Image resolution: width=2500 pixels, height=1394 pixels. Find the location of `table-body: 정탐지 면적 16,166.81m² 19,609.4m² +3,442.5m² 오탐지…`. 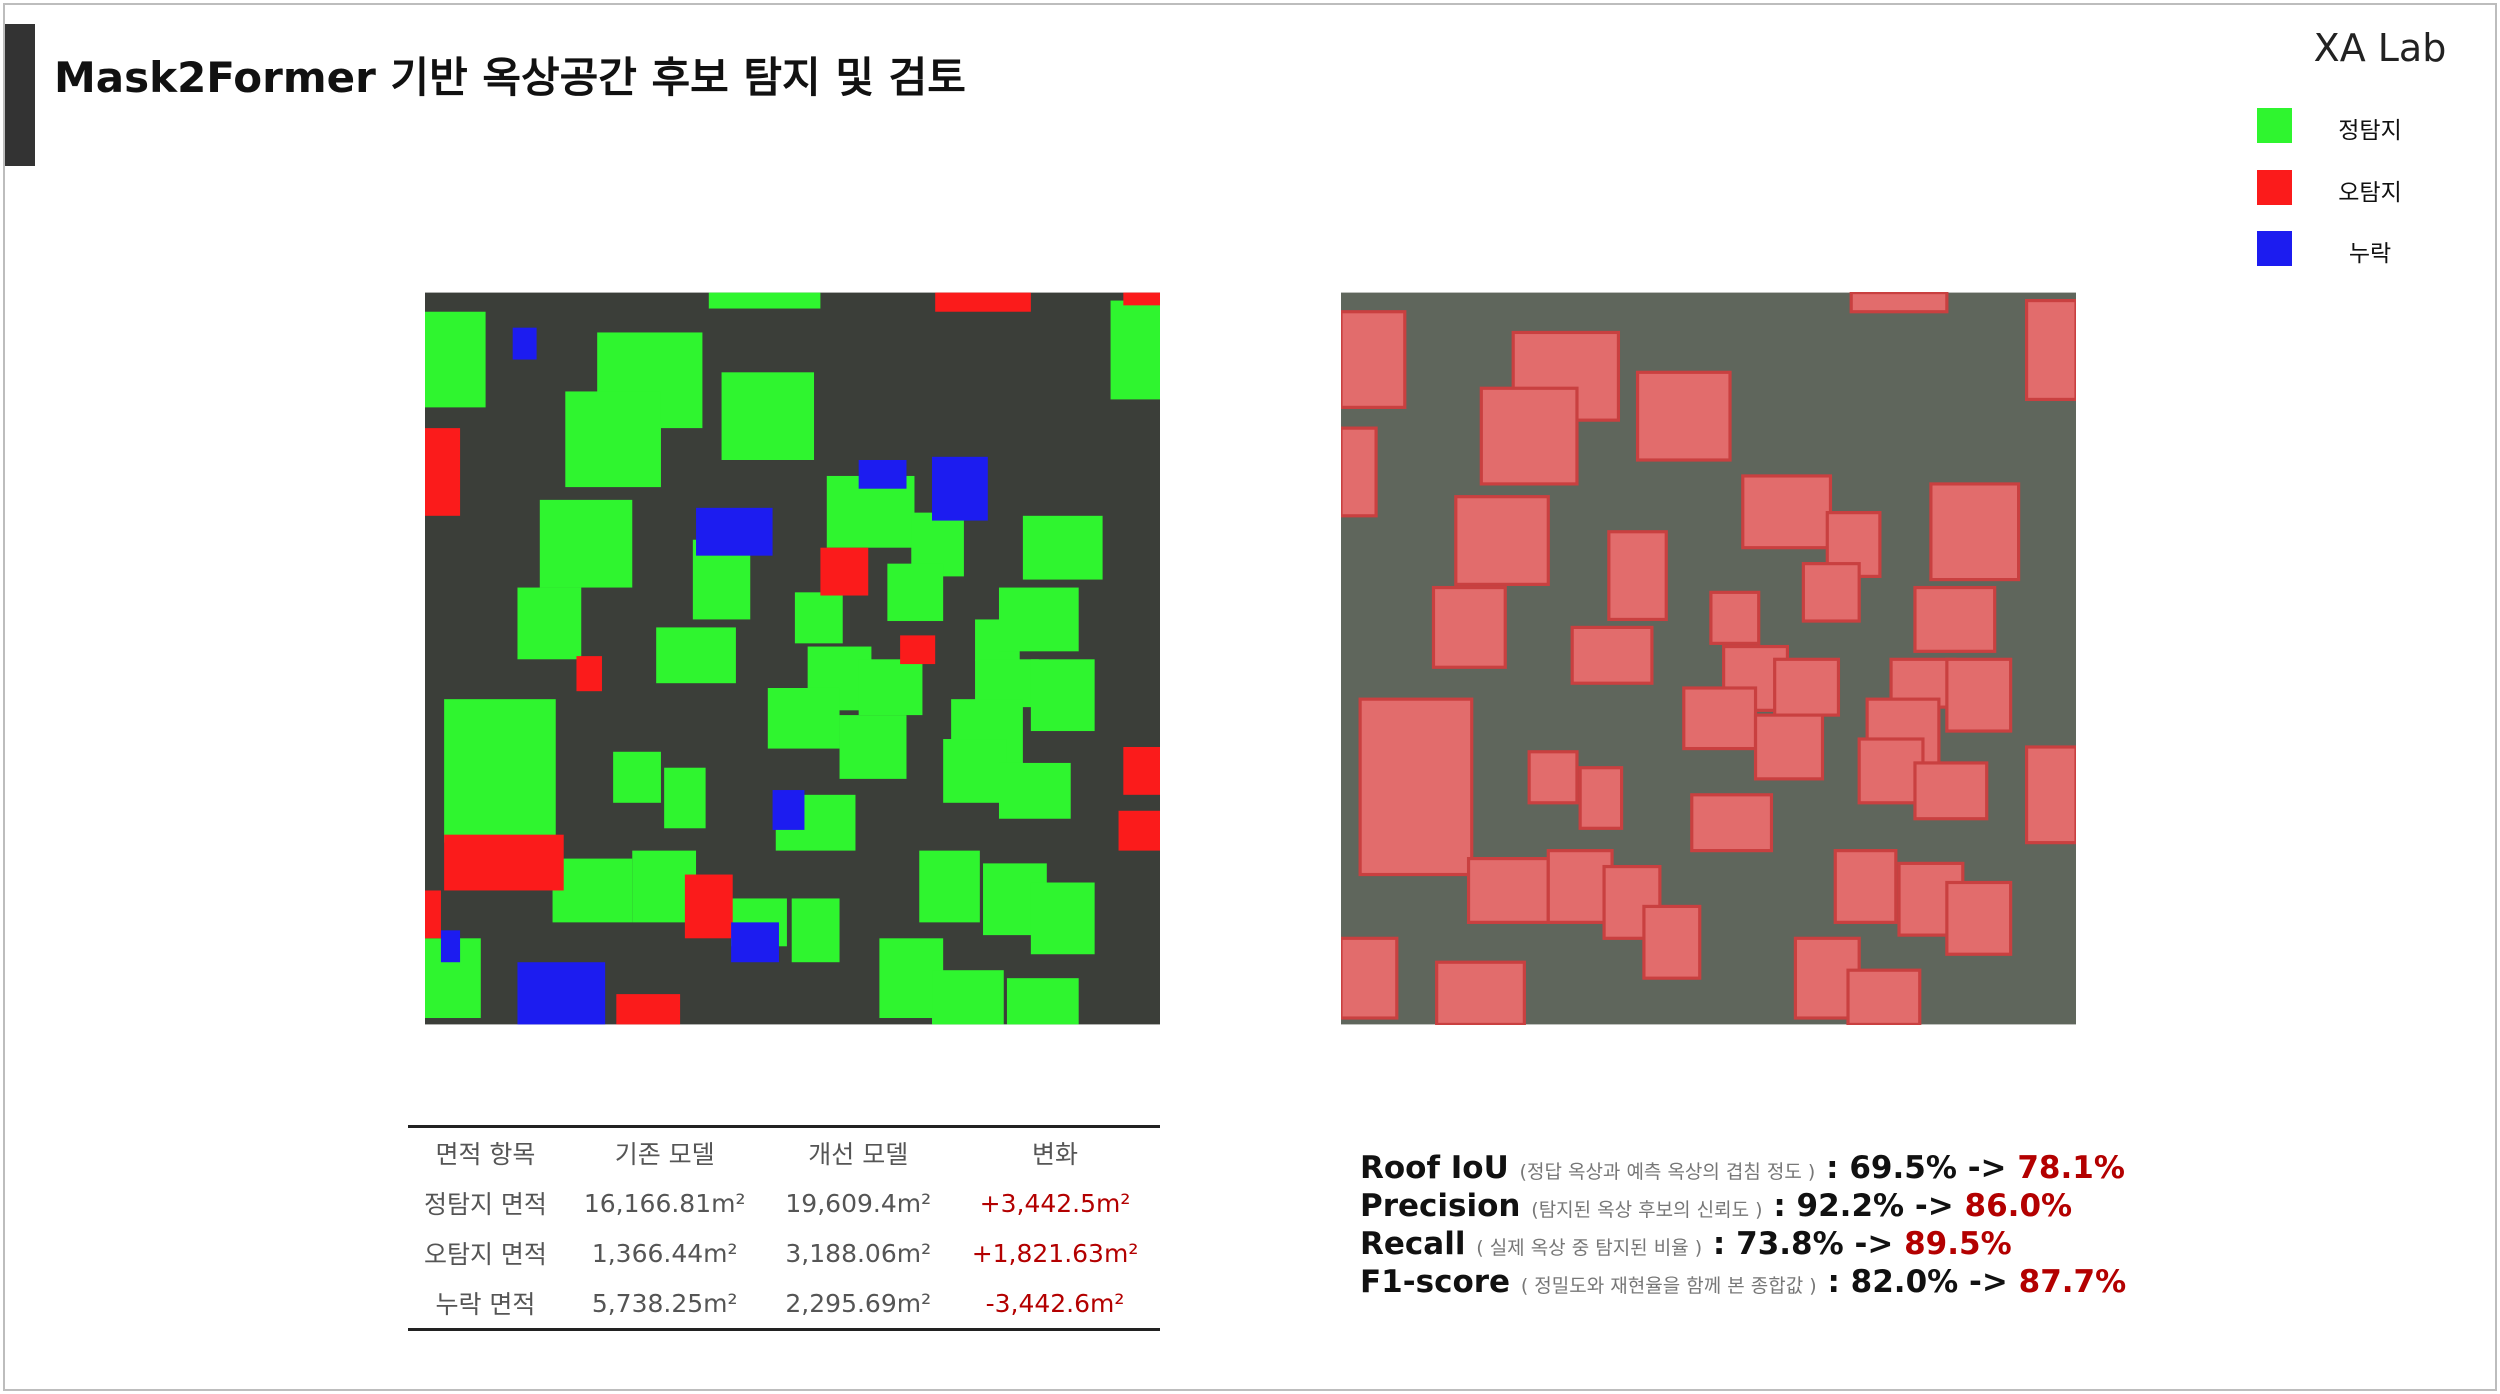

table-body: 정탐지 면적 16,166.81m² 19,609.4m² +3,442.5m² 오탐지… is located at coordinates (784, 1254).